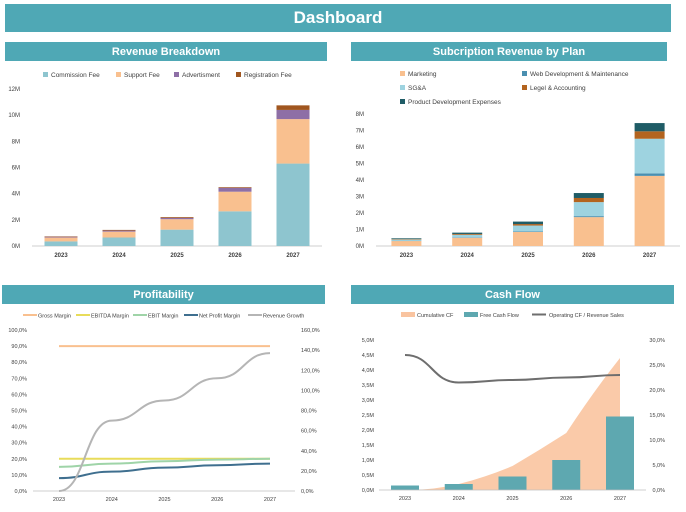 The height and width of the screenshot is (512, 686). I want to click on legend-swatch-product-development-expenses, so click(402, 101).